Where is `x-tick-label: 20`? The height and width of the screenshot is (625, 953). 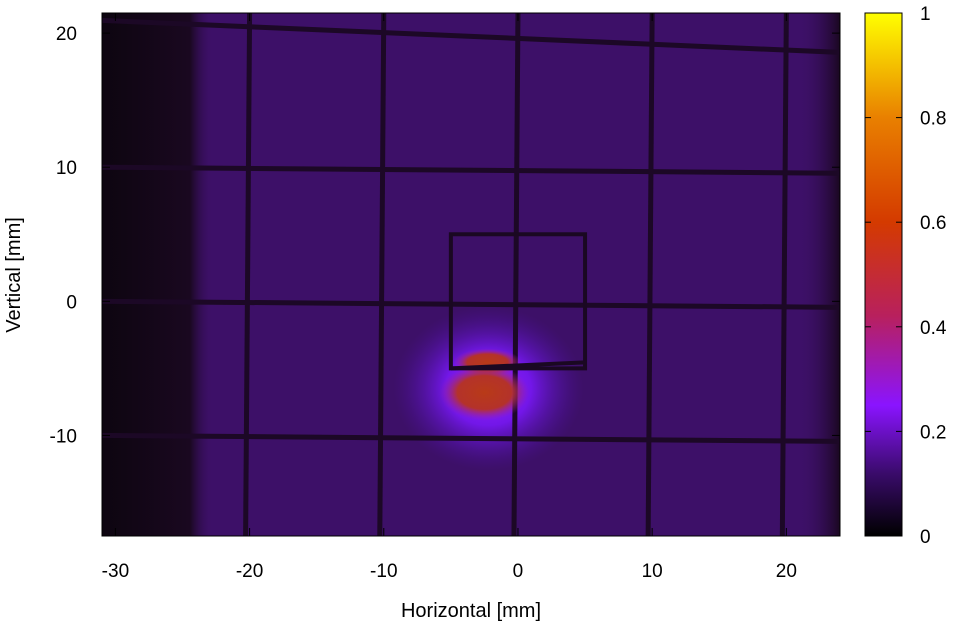 x-tick-label: 20 is located at coordinates (786, 571).